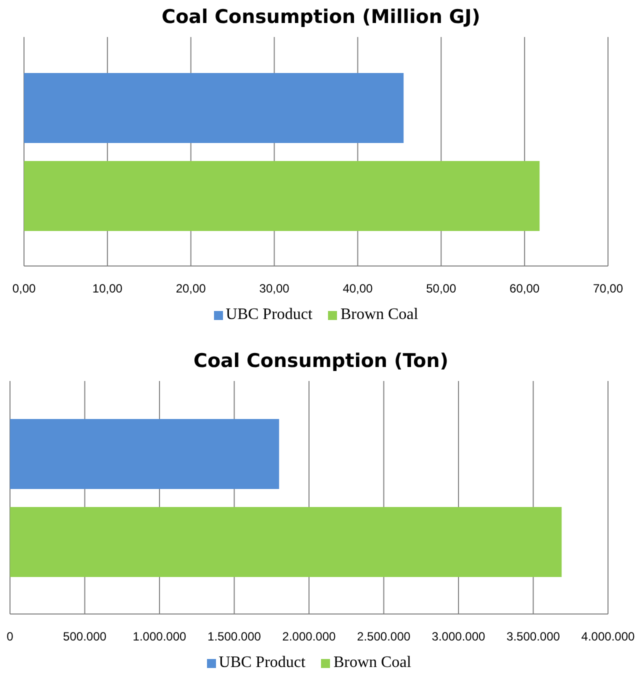 The width and height of the screenshot is (642, 682). I want to click on x-tick-label: 60,00, so click(525, 289).